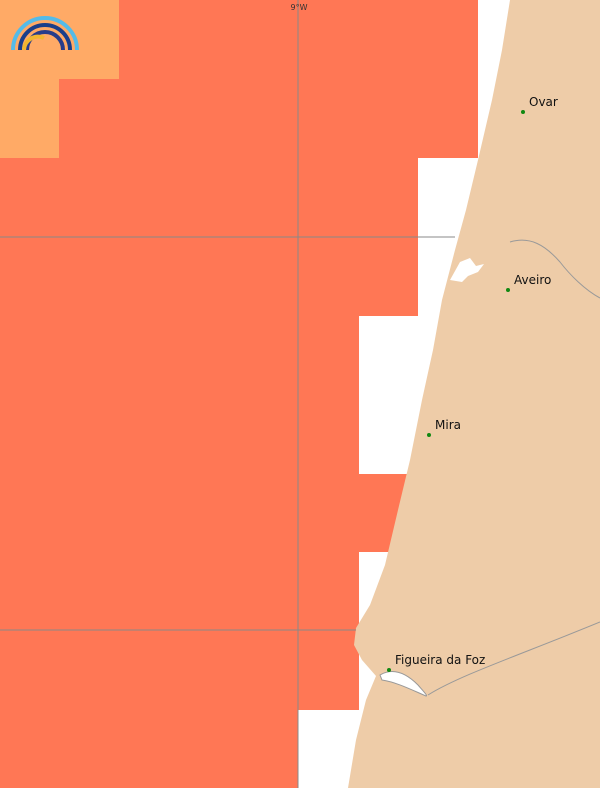  Describe the element at coordinates (532, 280) in the screenshot. I see `place-label: Aveiro` at that location.